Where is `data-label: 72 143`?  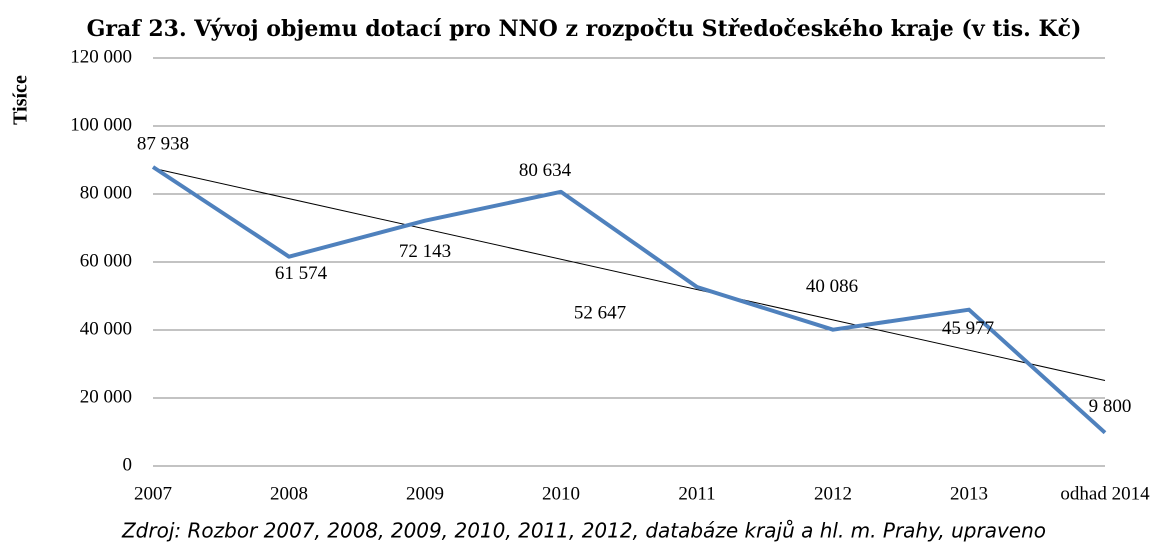 data-label: 72 143 is located at coordinates (425, 251).